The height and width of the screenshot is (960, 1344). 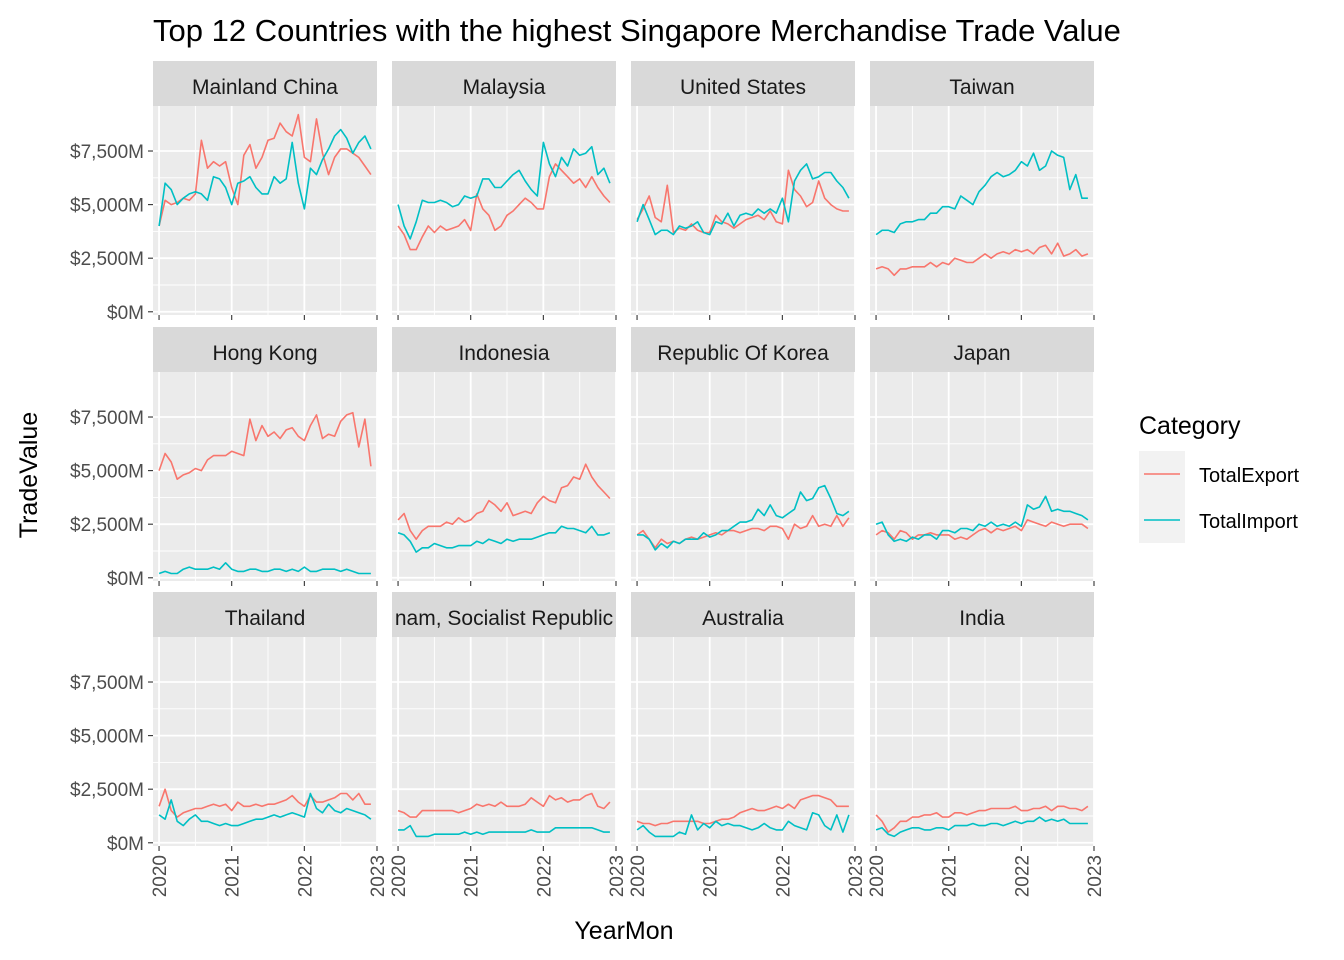 I want to click on panel-mainland-china: Mainland China, so click(x=265, y=188).